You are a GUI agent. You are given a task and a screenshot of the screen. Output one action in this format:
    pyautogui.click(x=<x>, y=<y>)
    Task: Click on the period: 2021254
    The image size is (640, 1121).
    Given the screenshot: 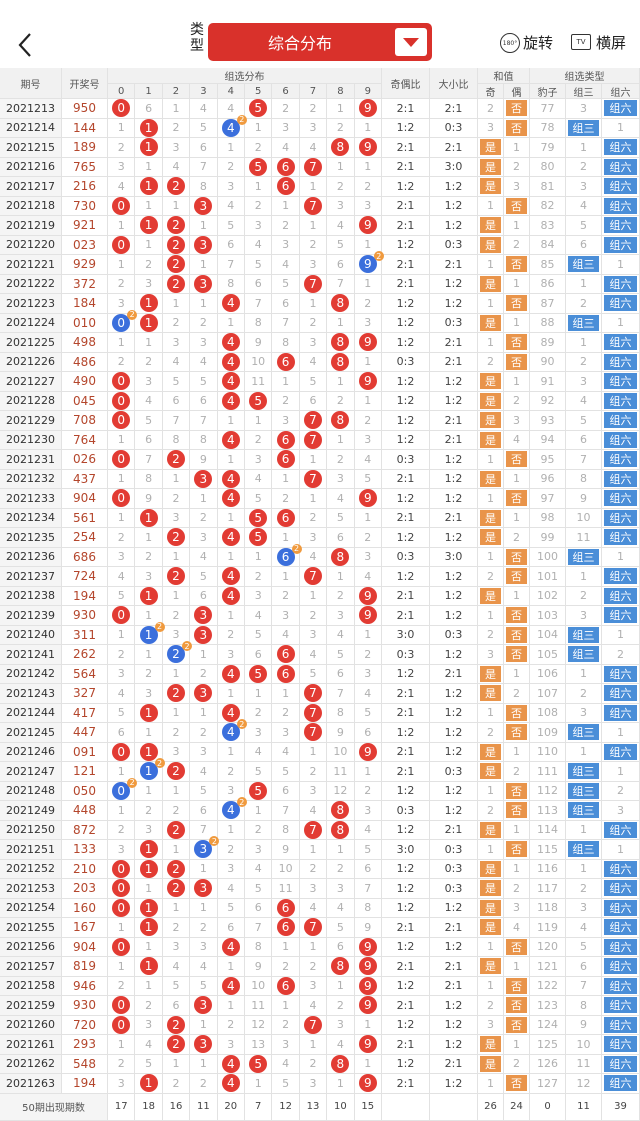 What is the action you would take?
    pyautogui.click(x=31, y=908)
    